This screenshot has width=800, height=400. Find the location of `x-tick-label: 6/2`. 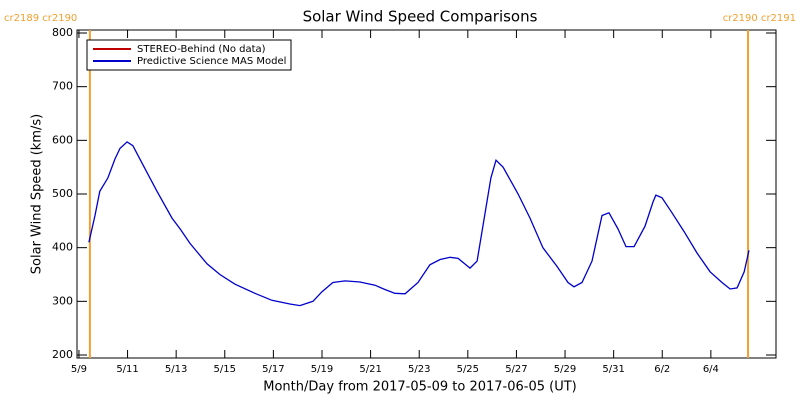

x-tick-label: 6/2 is located at coordinates (662, 369).